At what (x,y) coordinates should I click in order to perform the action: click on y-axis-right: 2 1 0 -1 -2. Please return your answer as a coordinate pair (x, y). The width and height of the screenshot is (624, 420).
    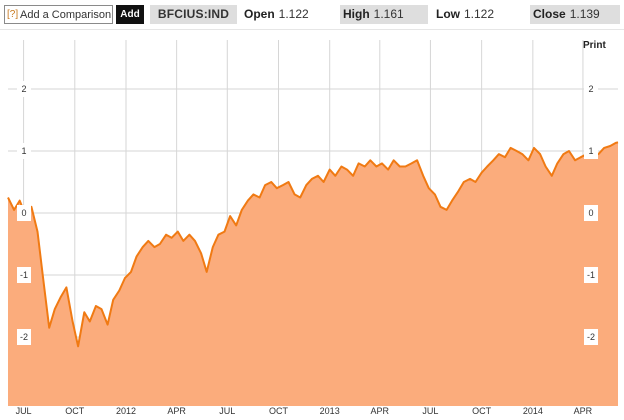
    Looking at the image, I should click on (591, 213).